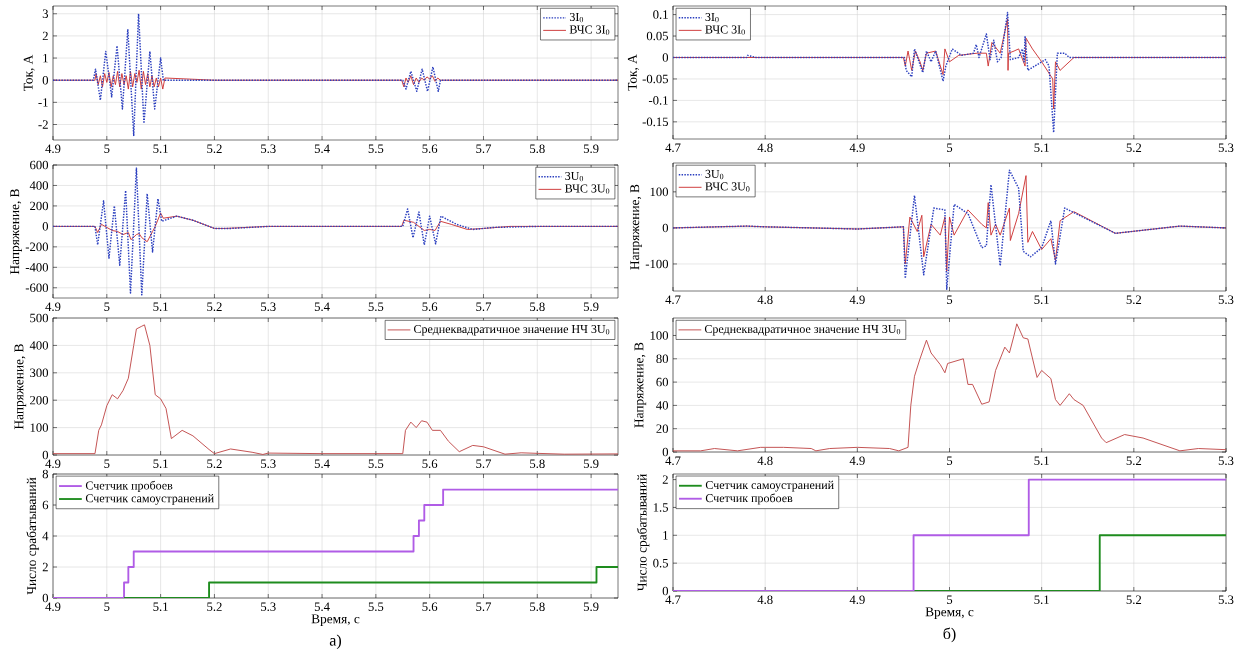  I want to click on y-tick-label: 200, so click(39, 206).